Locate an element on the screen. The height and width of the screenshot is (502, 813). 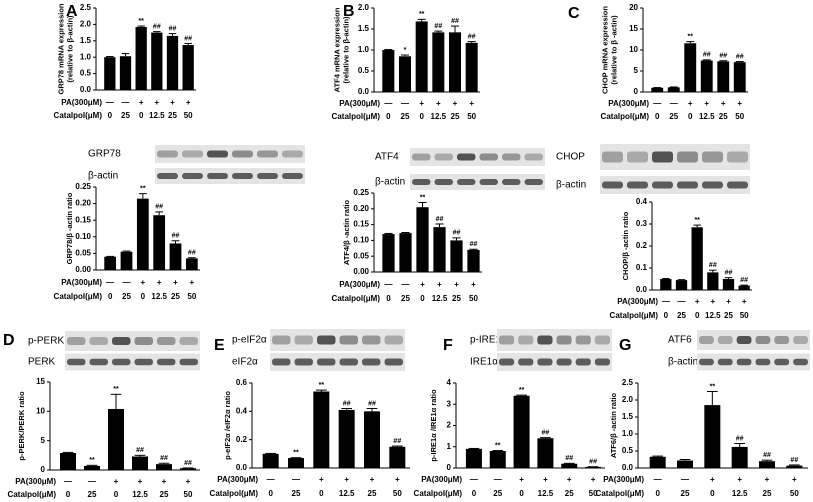
y-tick-label: 4 is located at coordinates (449, 382).